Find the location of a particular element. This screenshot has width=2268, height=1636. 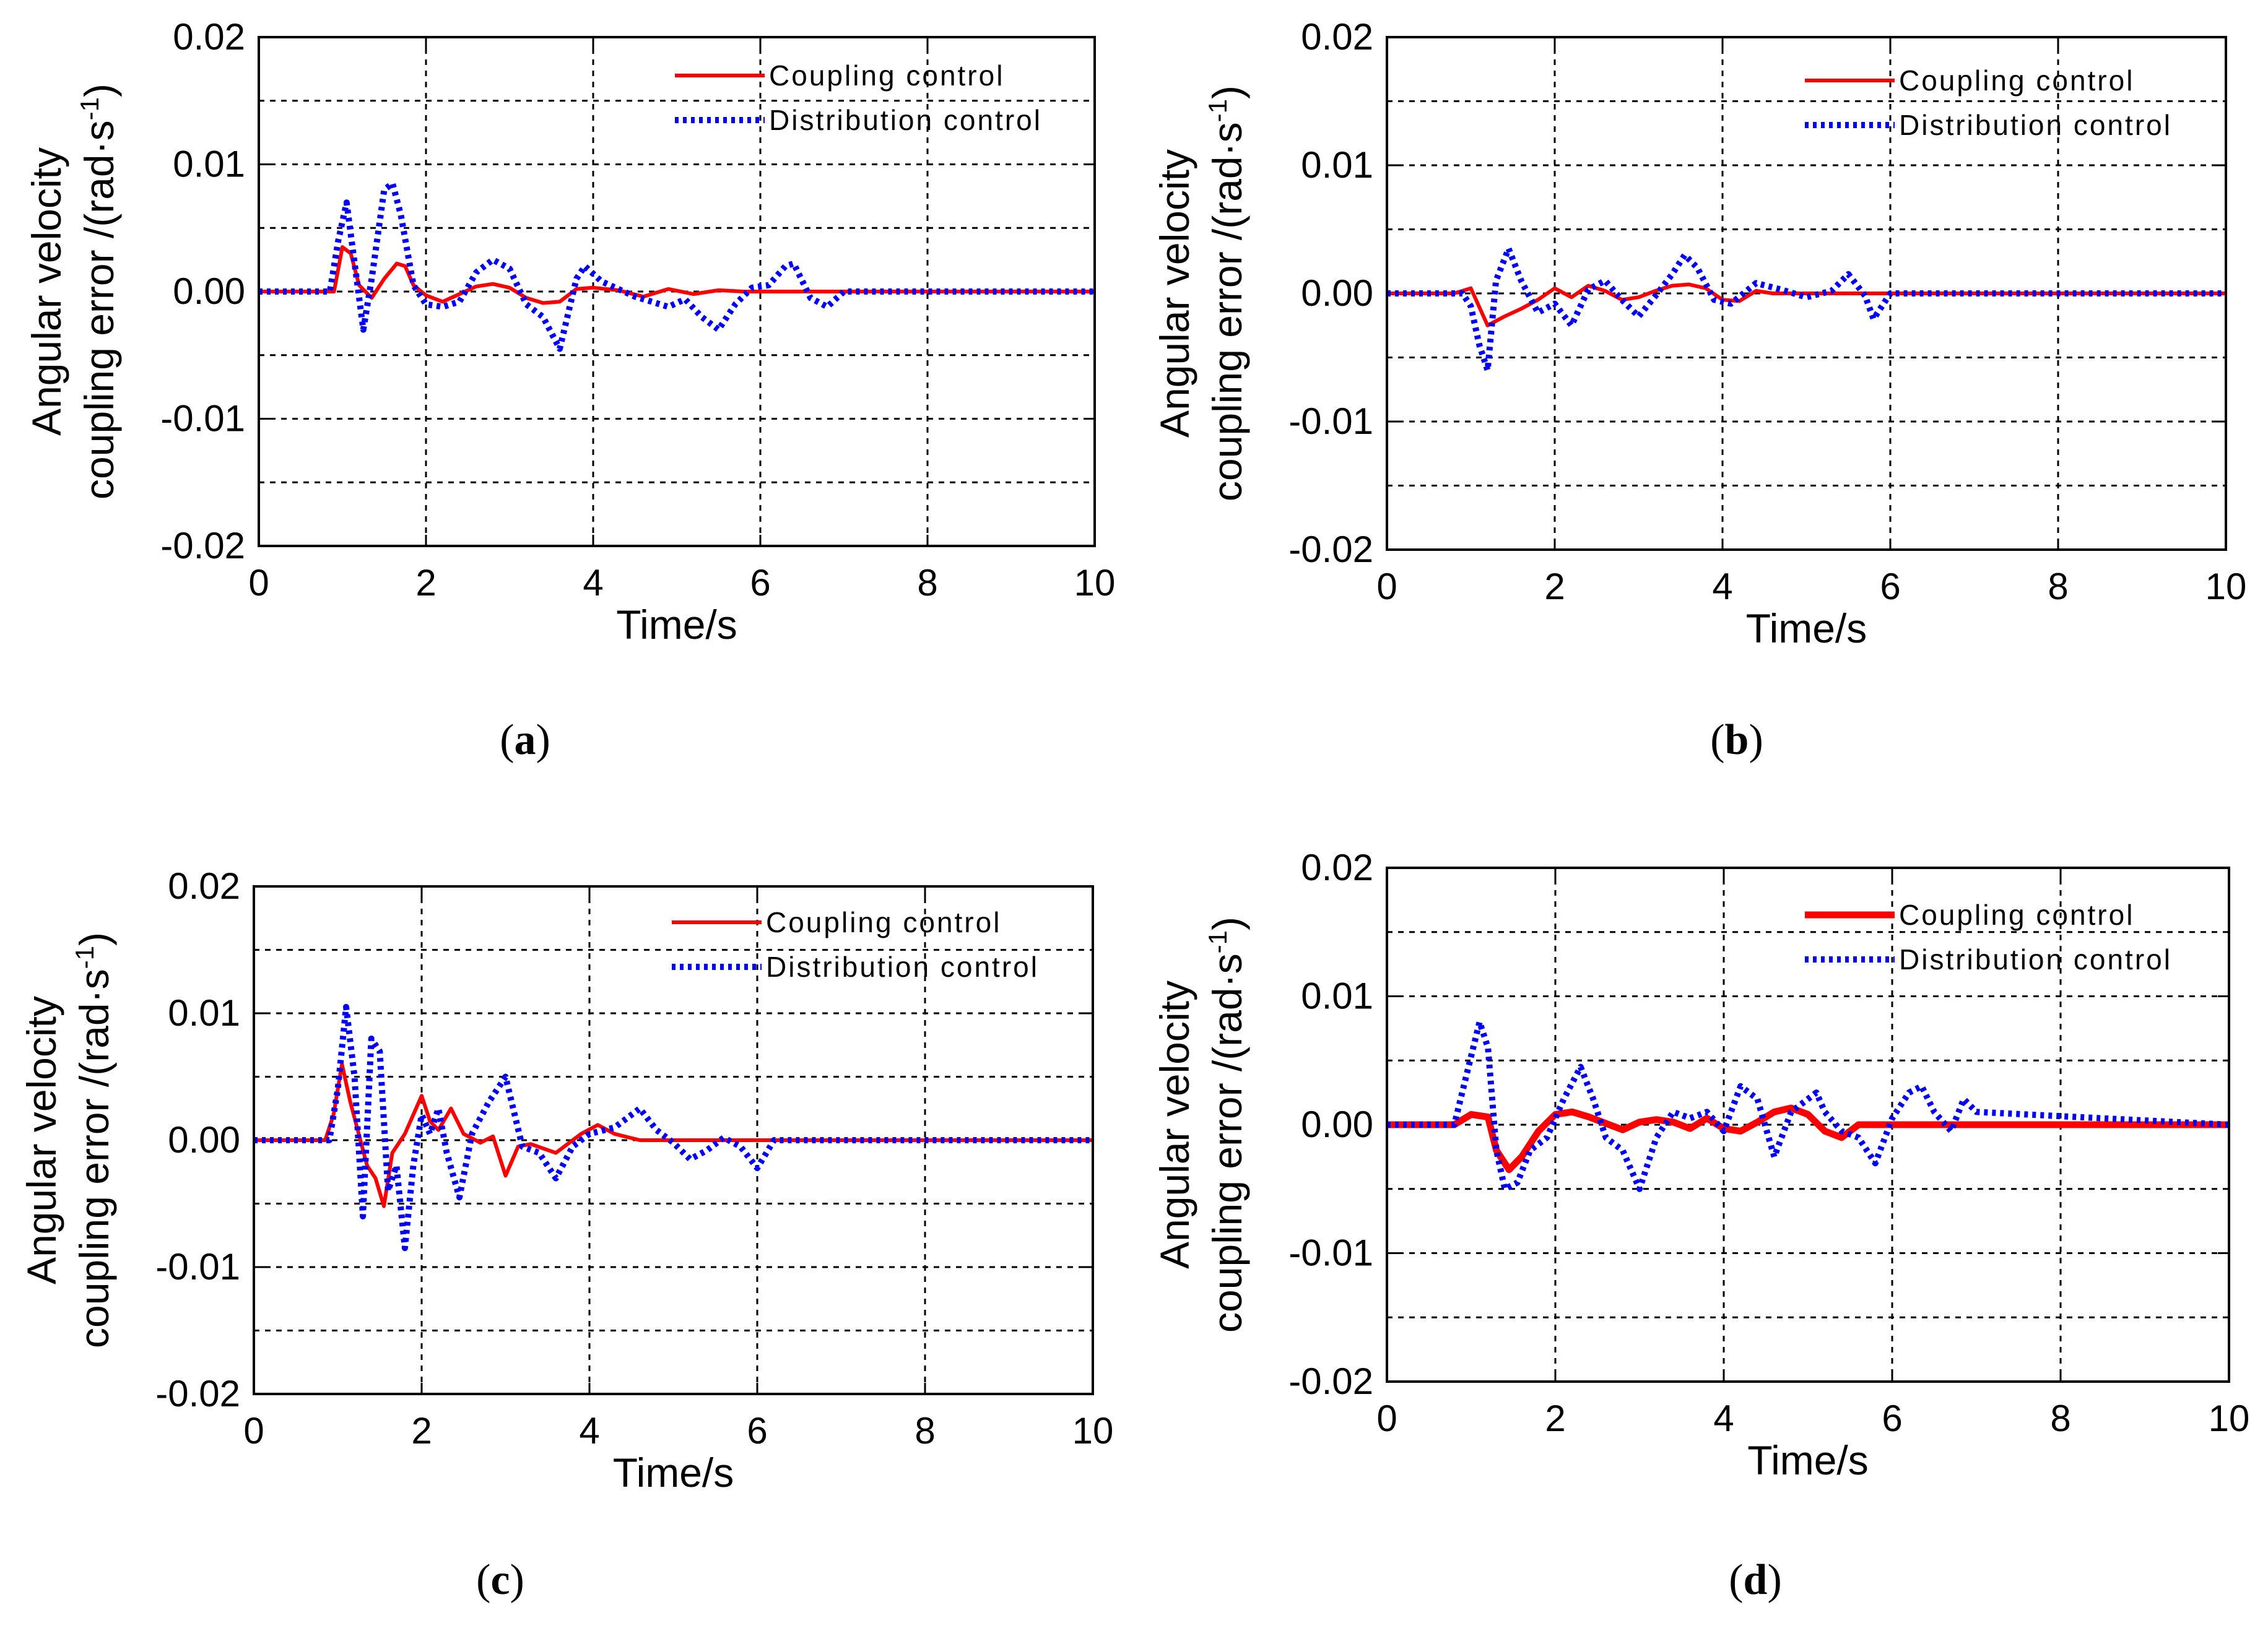

caption-letter: d is located at coordinates (1756, 1580).